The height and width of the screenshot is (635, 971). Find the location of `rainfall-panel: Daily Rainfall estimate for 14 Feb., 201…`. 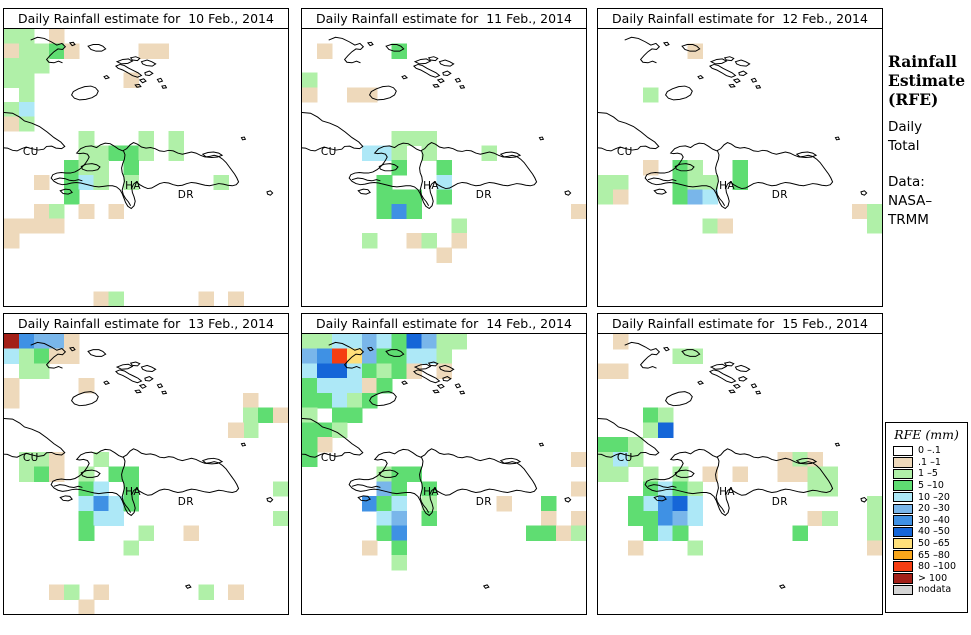

rainfall-panel: Daily Rainfall estimate for 14 Feb., 201… is located at coordinates (444, 464).